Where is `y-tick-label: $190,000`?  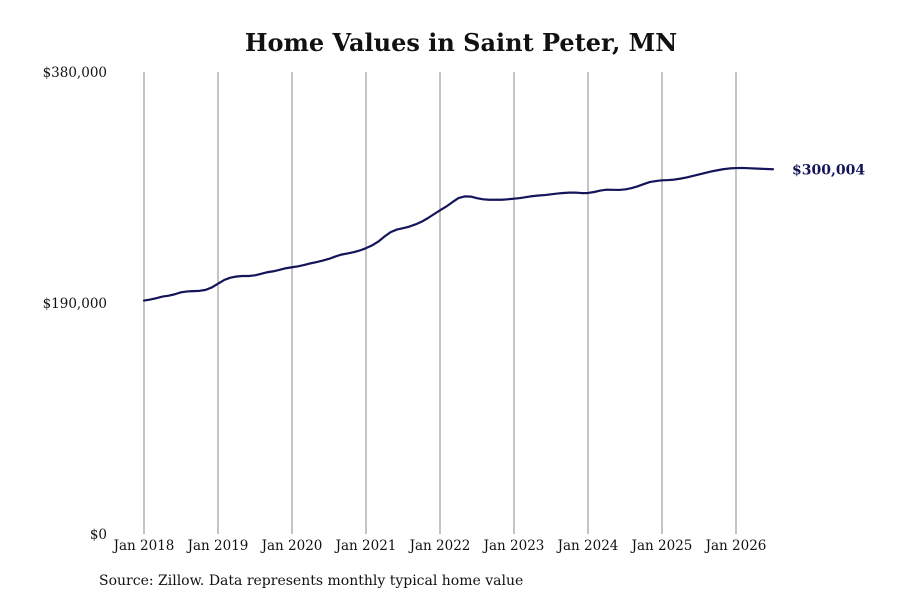
y-tick-label: $190,000 is located at coordinates (75, 304).